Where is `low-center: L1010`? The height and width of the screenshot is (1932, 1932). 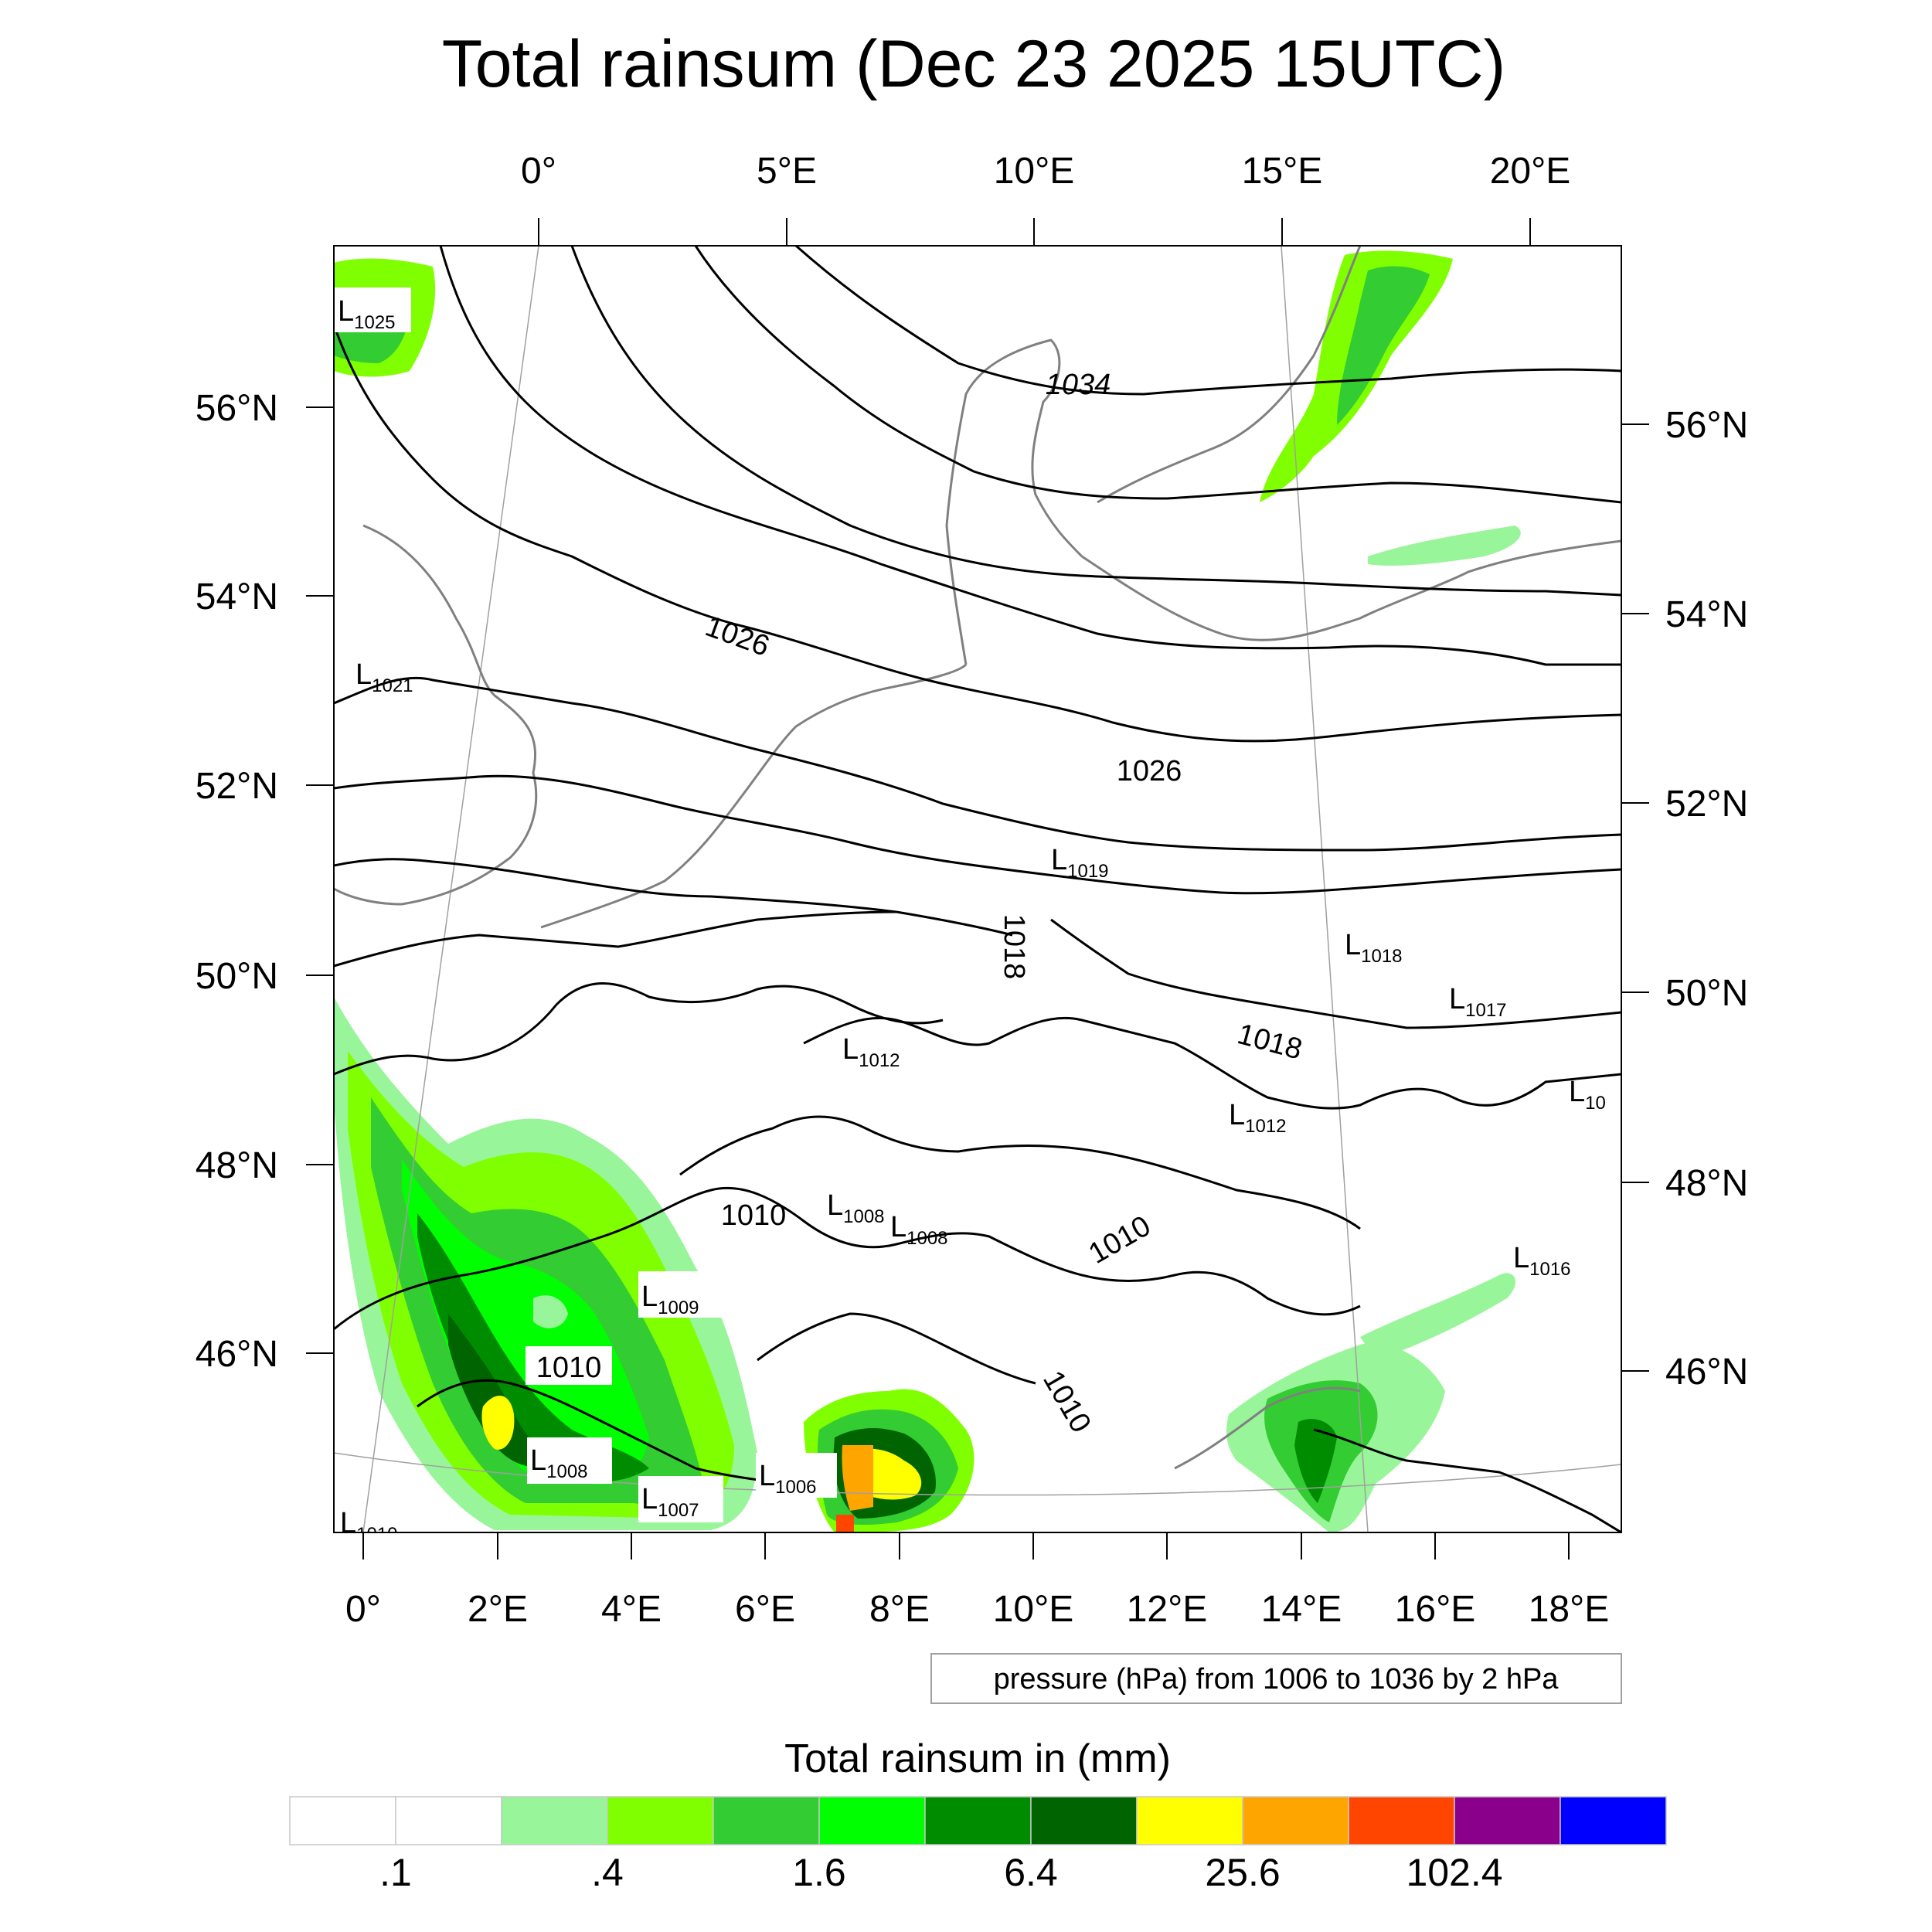 low-center: L1010 is located at coordinates (369, 1519).